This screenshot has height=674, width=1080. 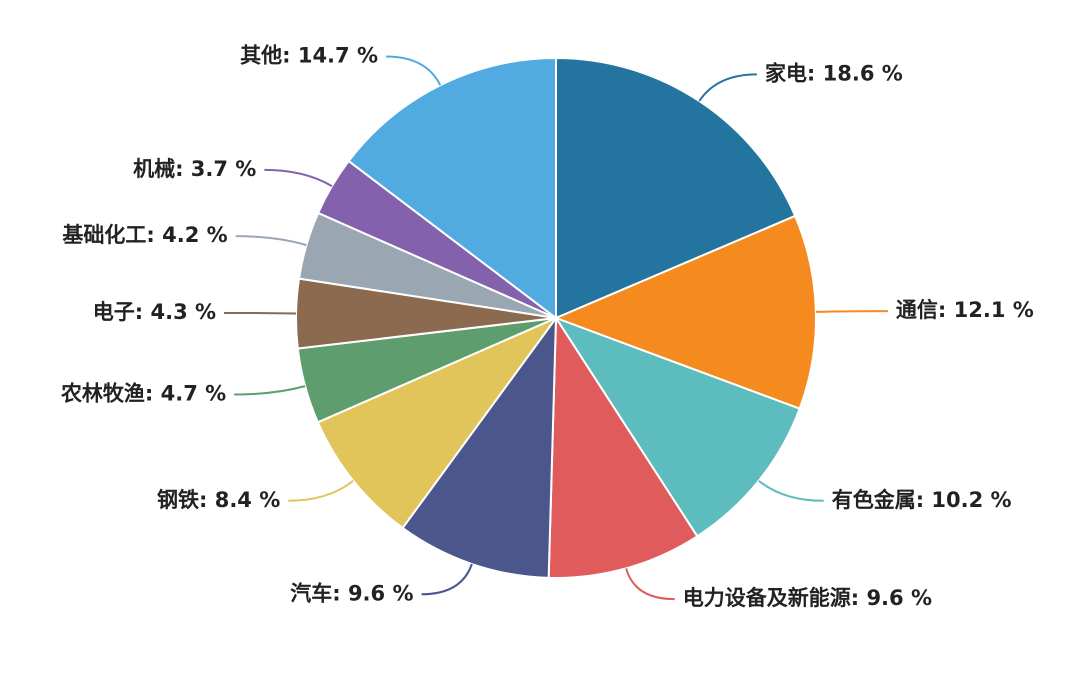 I want to click on slice-label: 有色金属: 10.2 %, so click(x=922, y=500).